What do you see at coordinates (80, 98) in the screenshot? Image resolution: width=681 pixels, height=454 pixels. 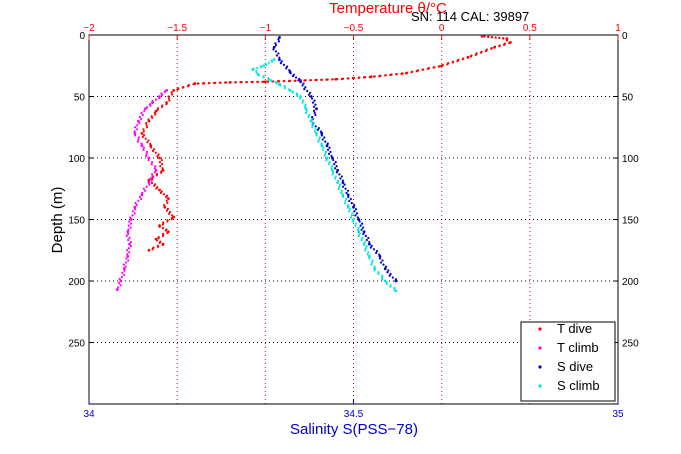 I see `left-tick-label: 50` at bounding box center [80, 98].